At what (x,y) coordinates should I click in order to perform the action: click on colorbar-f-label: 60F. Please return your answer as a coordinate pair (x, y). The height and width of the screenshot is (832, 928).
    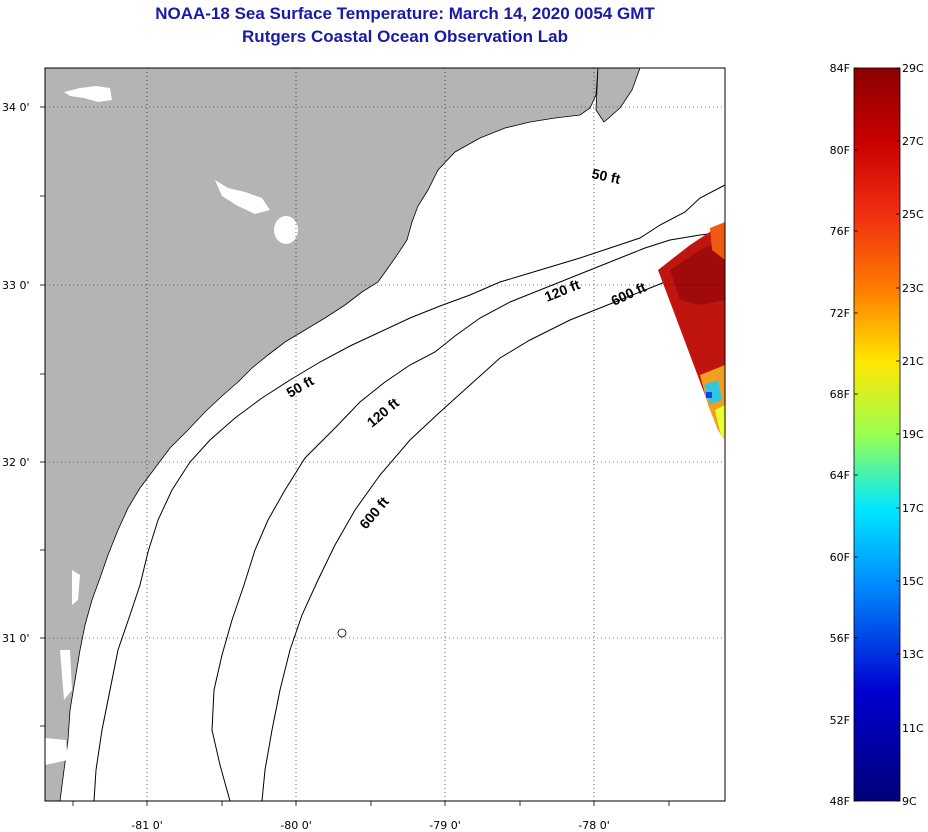
    Looking at the image, I should click on (840, 557).